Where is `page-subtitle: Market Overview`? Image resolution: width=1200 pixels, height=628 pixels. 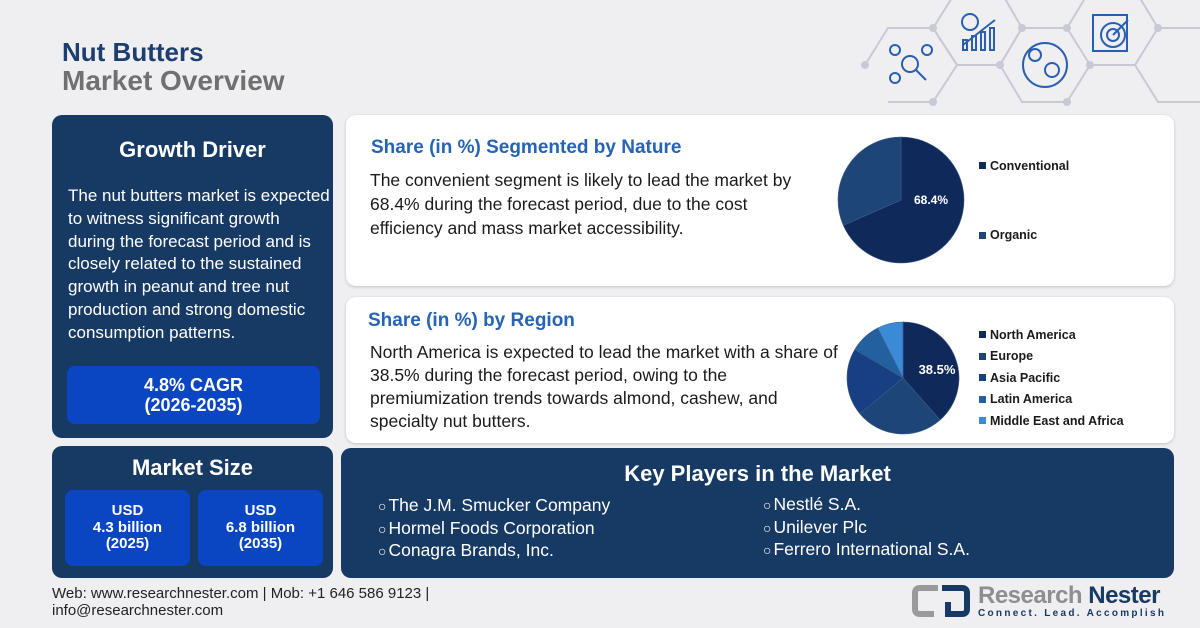
page-subtitle: Market Overview is located at coordinates (173, 80).